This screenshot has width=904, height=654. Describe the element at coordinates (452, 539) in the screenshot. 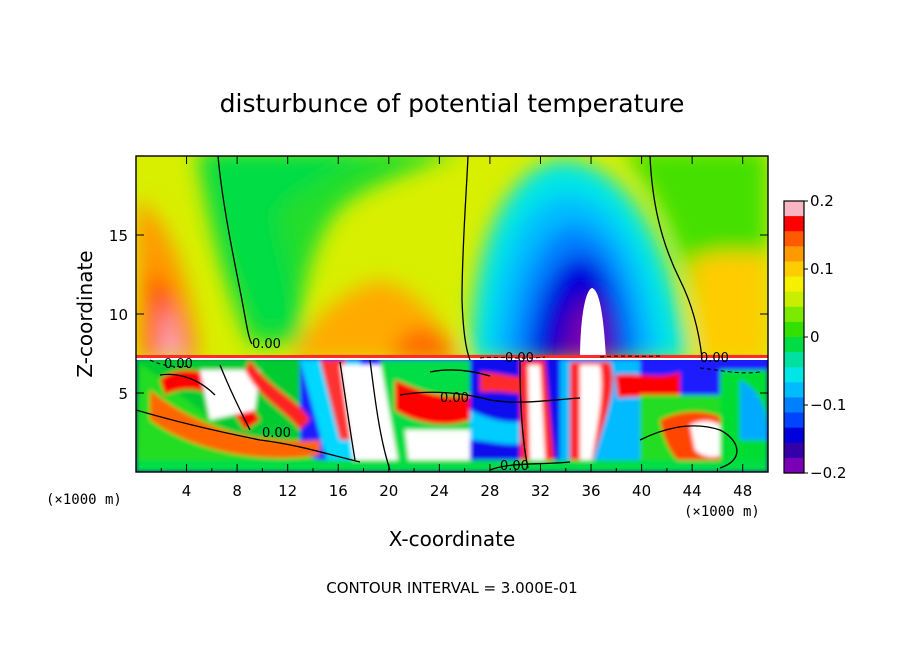

I see `x-axis-label: X-coordinate` at that location.